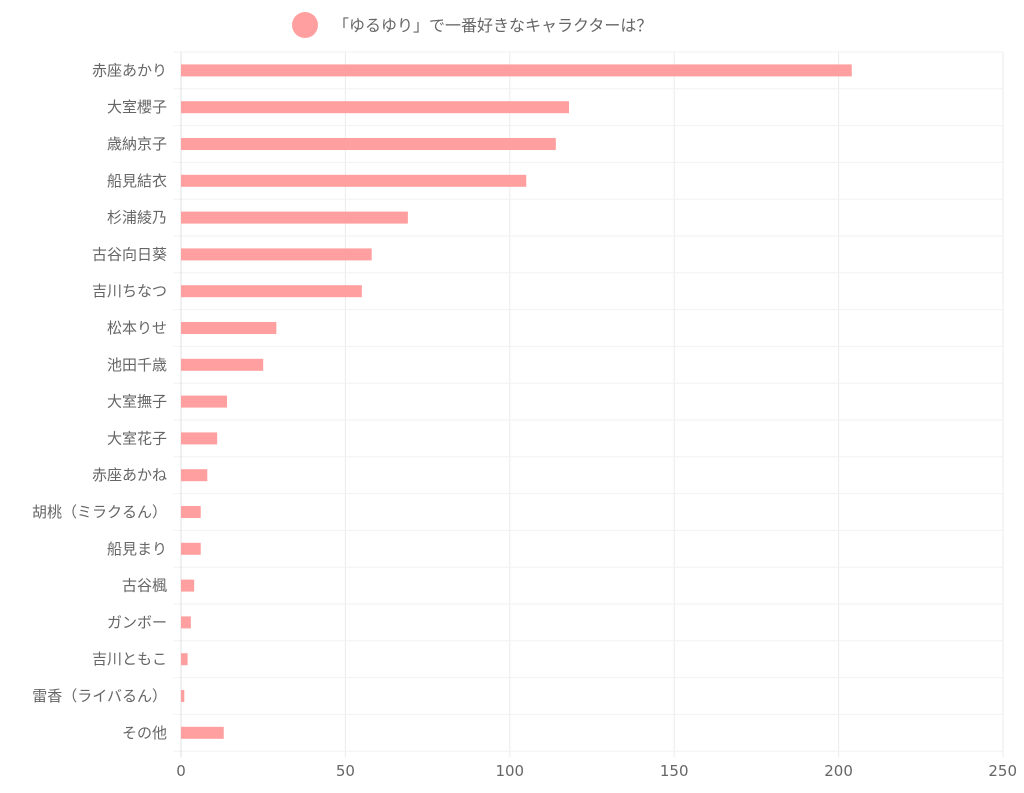 Image resolution: width=1024 pixels, height=793 pixels. Describe the element at coordinates (137, 622) in the screenshot. I see `category-label: ガンボー` at that location.